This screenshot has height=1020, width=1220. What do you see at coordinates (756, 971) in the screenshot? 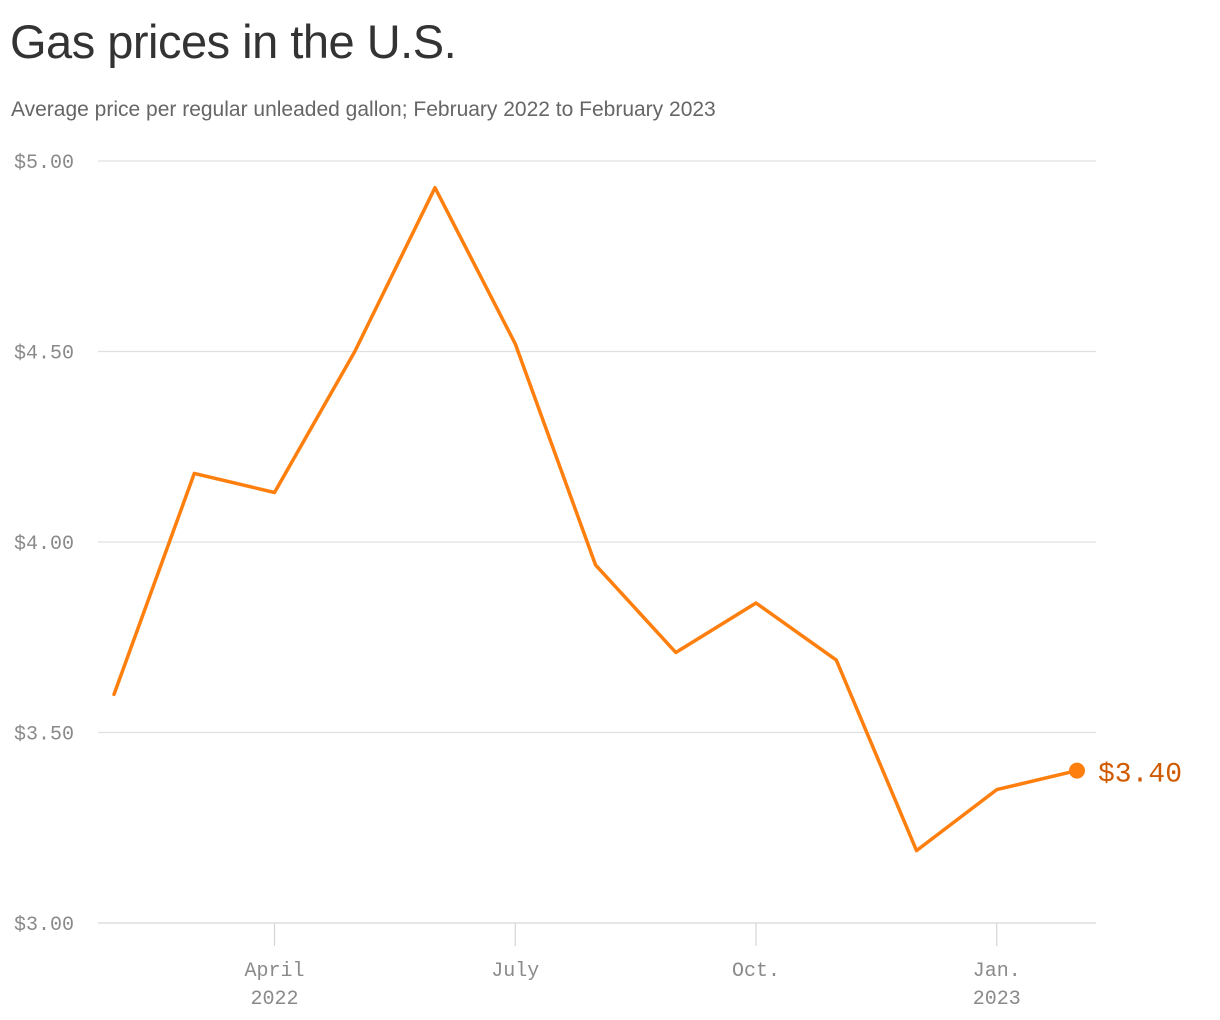
I see `x-tick-label: Oct.` at bounding box center [756, 971].